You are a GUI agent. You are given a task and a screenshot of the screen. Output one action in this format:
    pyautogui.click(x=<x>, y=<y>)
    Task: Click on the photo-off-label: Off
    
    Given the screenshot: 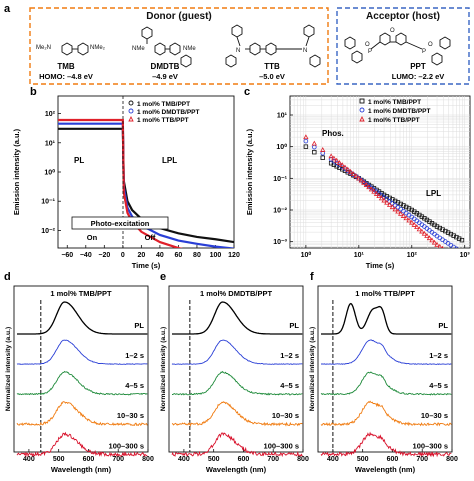 What is the action you would take?
    pyautogui.click(x=150, y=237)
    